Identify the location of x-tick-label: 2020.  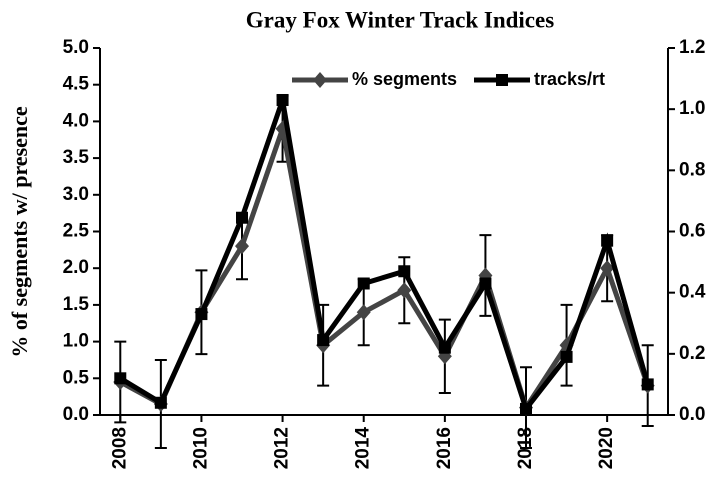
(606, 448).